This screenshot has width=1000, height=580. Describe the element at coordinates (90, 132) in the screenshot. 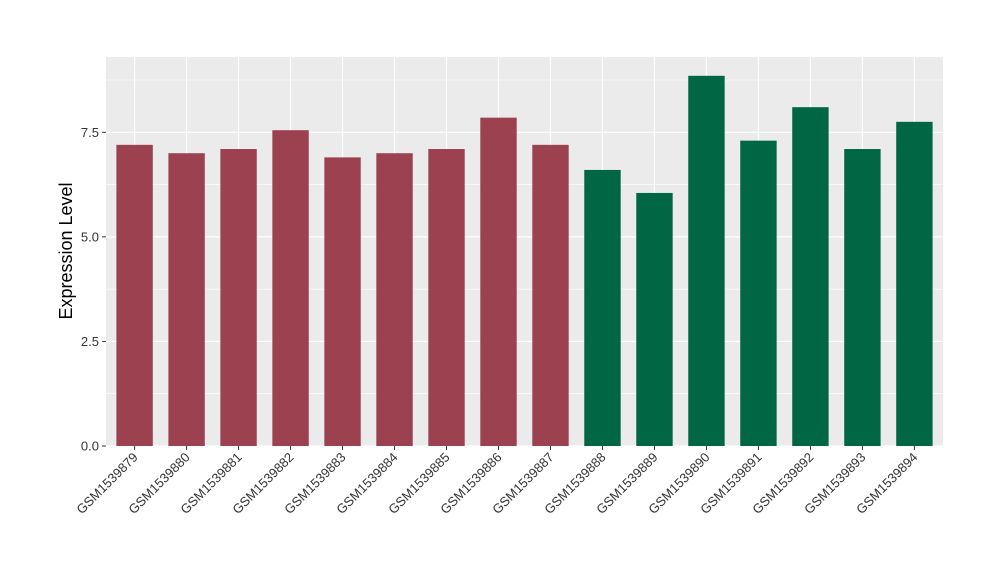

I see `y-tick-label: 7.5` at that location.